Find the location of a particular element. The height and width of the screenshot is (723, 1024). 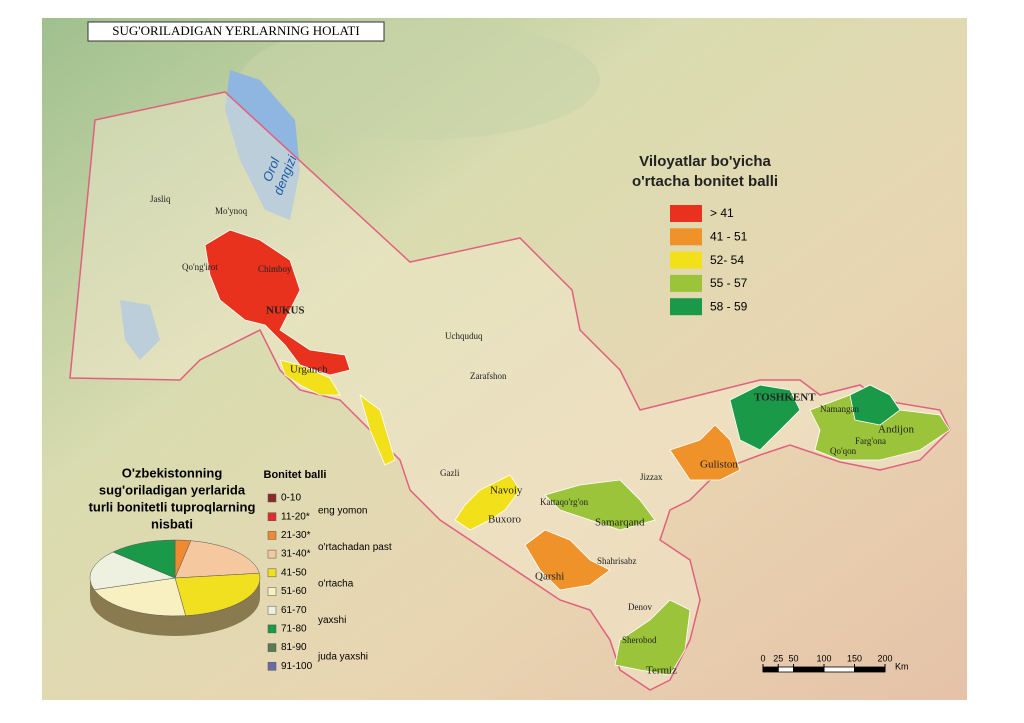

pie-title: sug'oriladigan yerlarida is located at coordinates (172, 489).